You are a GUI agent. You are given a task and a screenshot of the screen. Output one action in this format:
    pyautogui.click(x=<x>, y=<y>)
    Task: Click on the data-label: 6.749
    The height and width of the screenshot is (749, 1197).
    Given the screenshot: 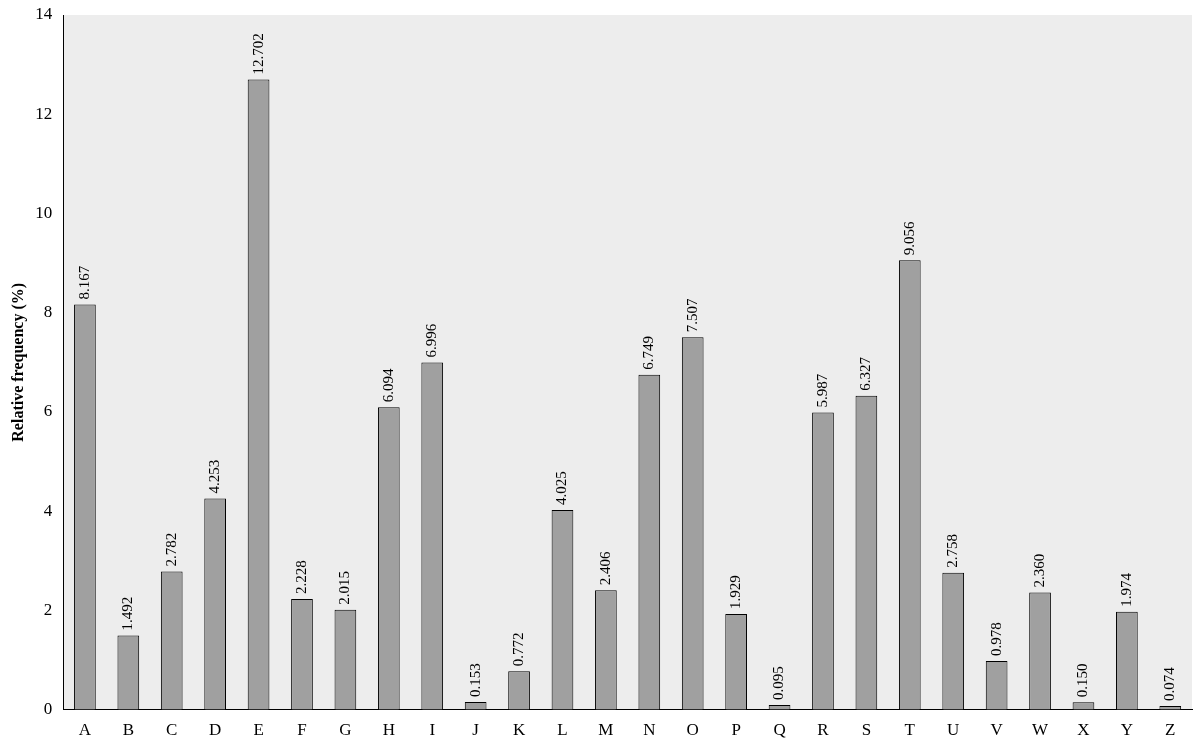 What is the action you would take?
    pyautogui.click(x=648, y=353)
    